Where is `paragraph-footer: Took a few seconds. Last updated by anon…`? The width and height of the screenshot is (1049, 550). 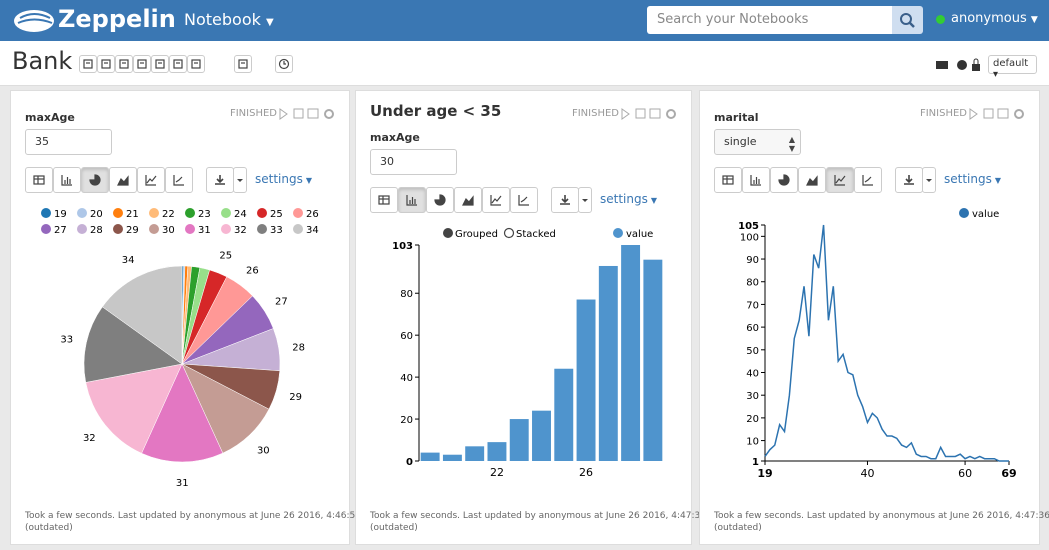 paragraph-footer: Took a few seconds. Last updated by anon… is located at coordinates (881, 516).